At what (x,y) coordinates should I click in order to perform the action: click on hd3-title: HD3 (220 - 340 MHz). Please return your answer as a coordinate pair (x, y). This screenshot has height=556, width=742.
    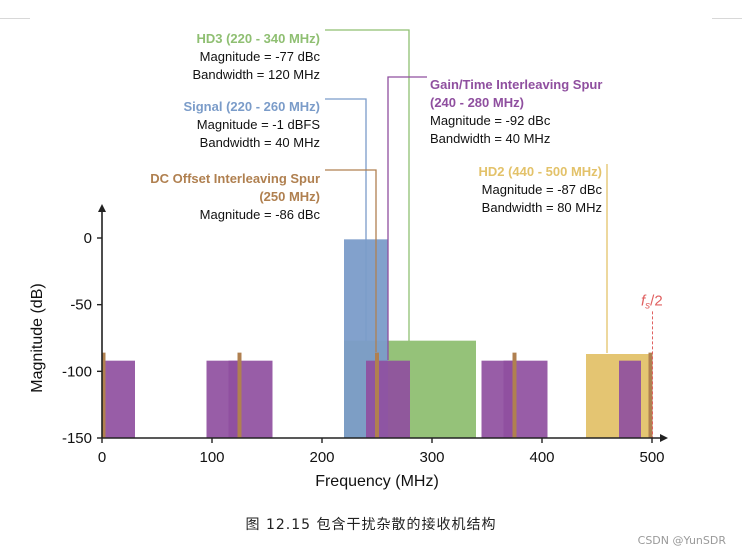
    Looking at the image, I should click on (258, 38).